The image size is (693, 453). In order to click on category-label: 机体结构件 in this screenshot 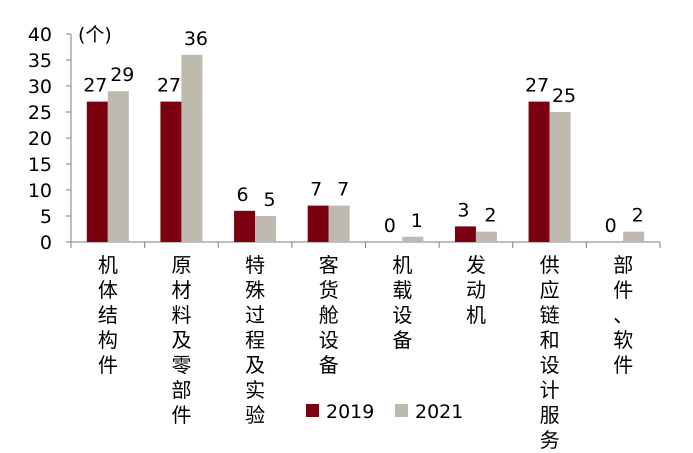, I will do `click(108, 315)`.